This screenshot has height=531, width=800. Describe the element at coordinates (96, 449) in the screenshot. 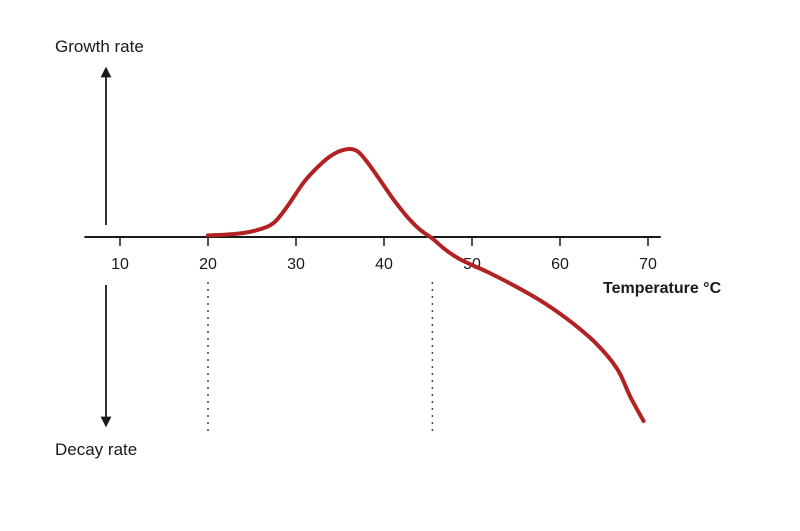

I see `y-label-decay: Decay rate` at that location.